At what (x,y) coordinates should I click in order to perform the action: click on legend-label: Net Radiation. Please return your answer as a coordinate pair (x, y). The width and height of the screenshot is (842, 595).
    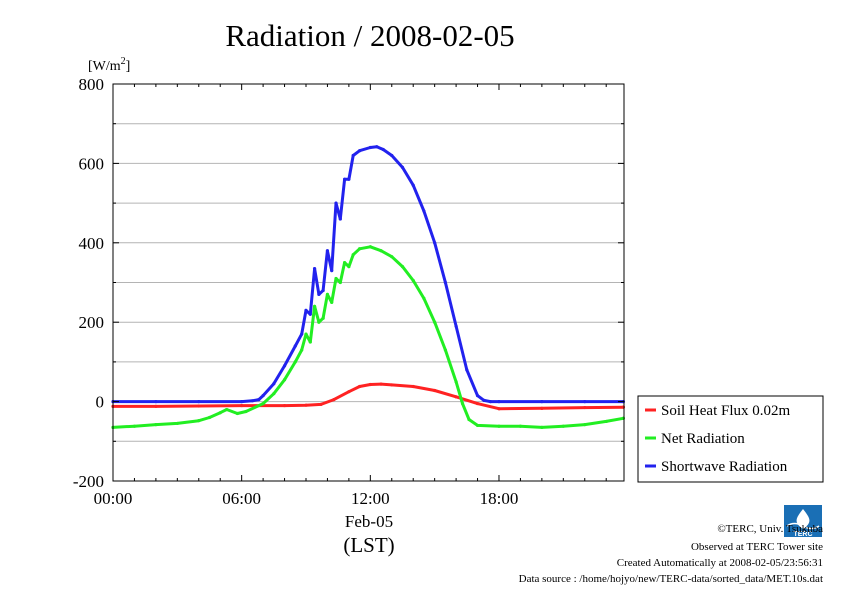
    Looking at the image, I should click on (703, 439).